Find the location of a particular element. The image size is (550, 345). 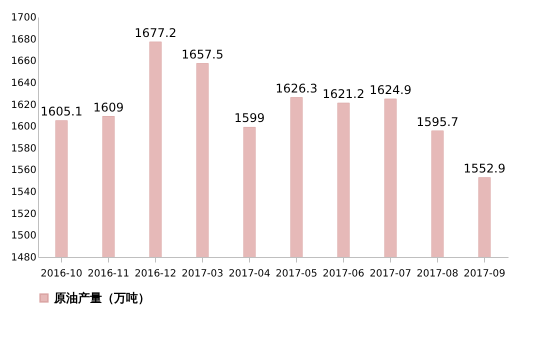

x-tick-label: 2017-05 is located at coordinates (297, 274).